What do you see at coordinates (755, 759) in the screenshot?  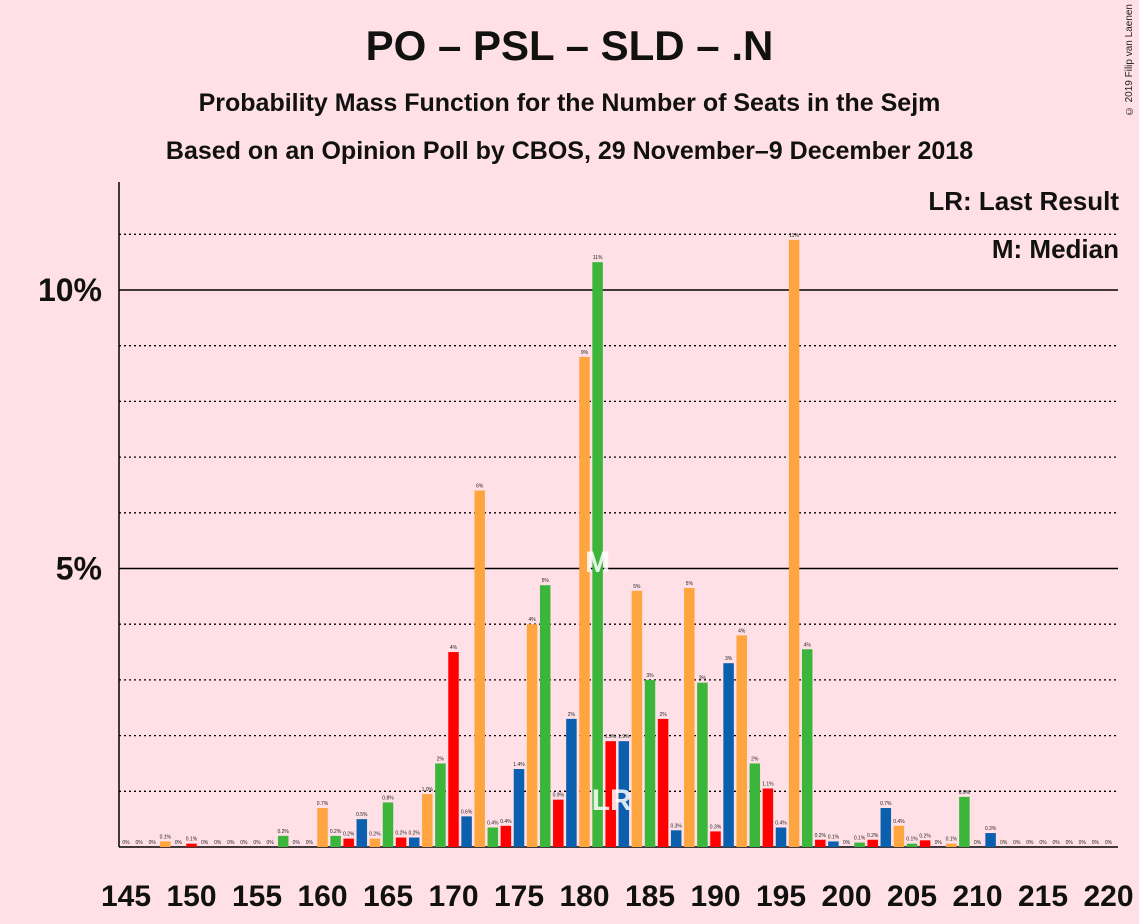 I see `bar-value-label: 2%` at bounding box center [755, 759].